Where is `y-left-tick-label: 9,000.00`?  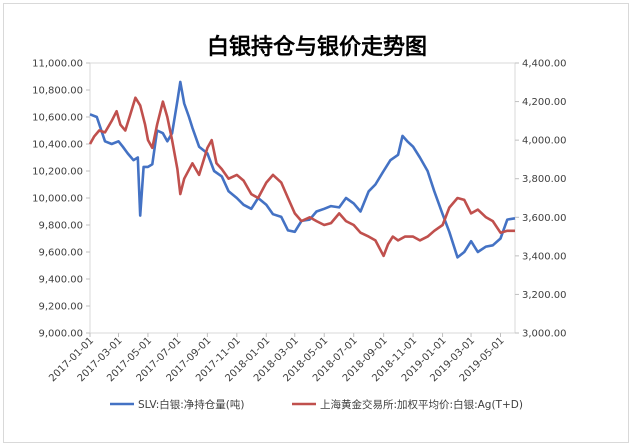
y-left-tick-label: 9,000.00 is located at coordinates (60, 334).